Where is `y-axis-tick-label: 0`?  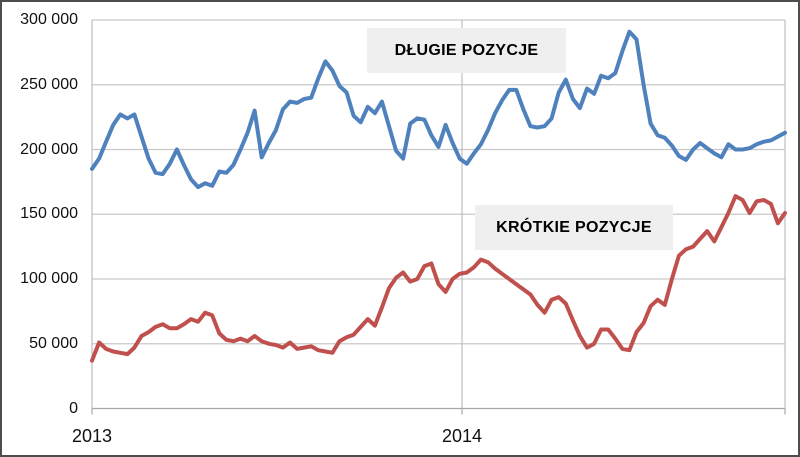 y-axis-tick-label: 0 is located at coordinates (73, 408).